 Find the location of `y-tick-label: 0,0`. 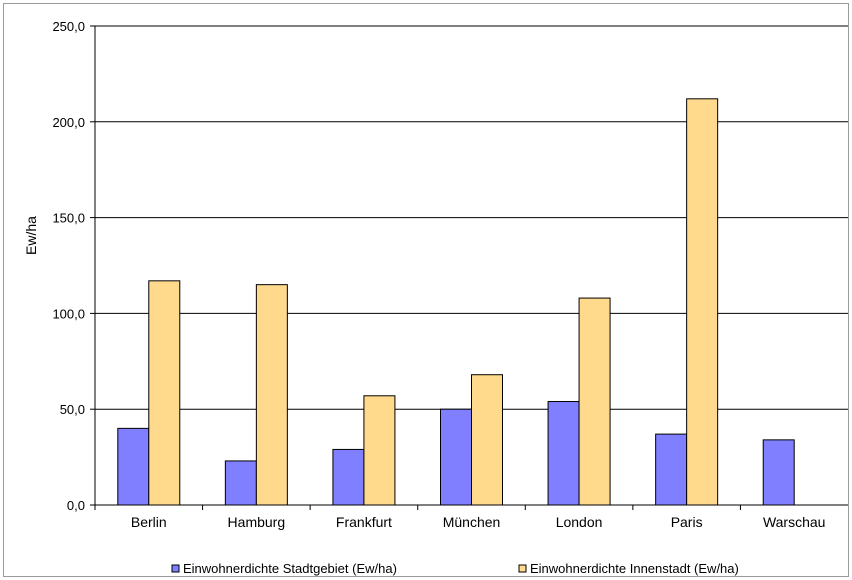

y-tick-label: 0,0 is located at coordinates (76, 505).